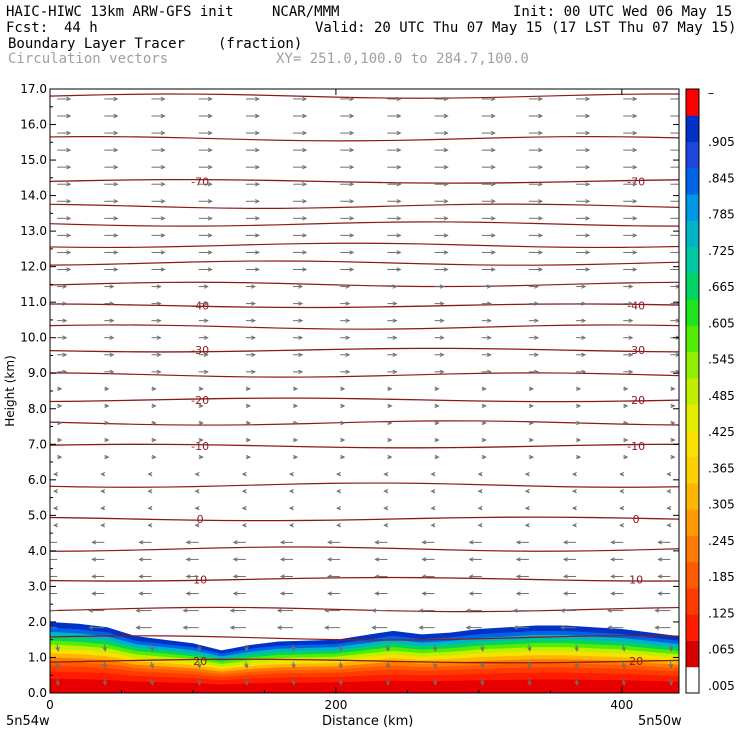  What do you see at coordinates (660, 721) in the screenshot?
I see `right-endpoint: 5n50w` at bounding box center [660, 721].